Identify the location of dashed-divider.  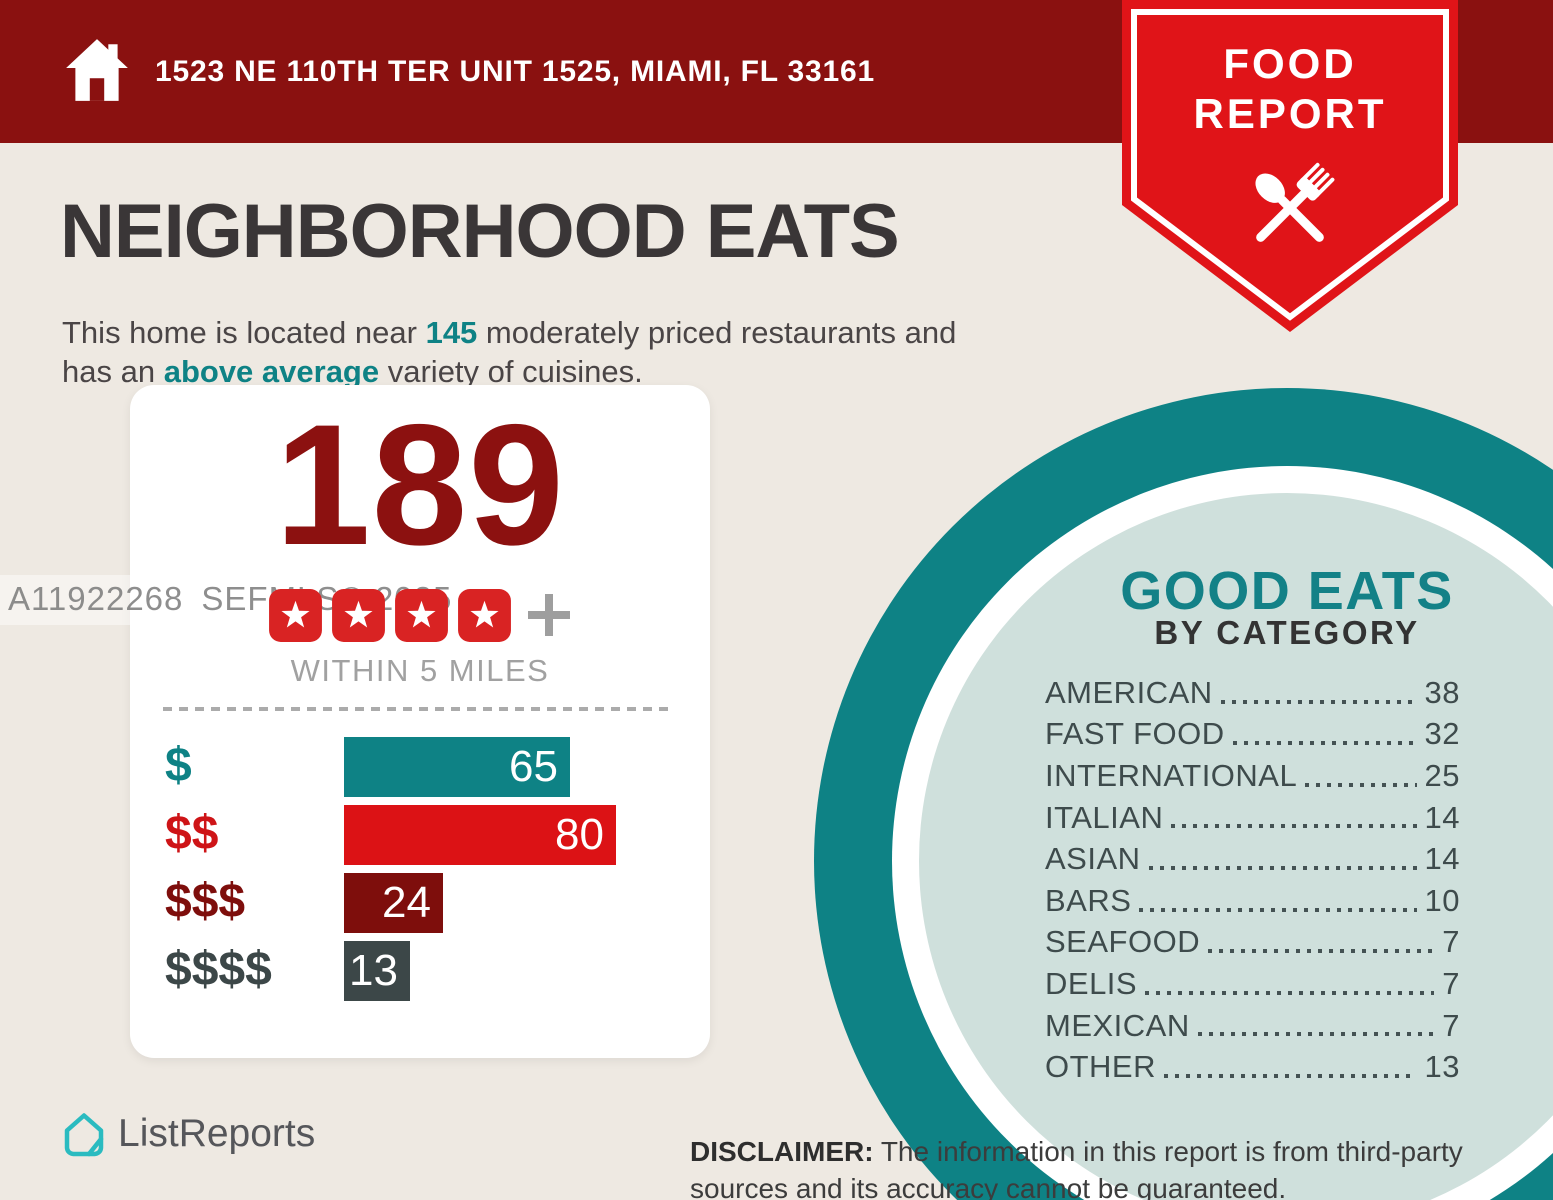
(416, 709).